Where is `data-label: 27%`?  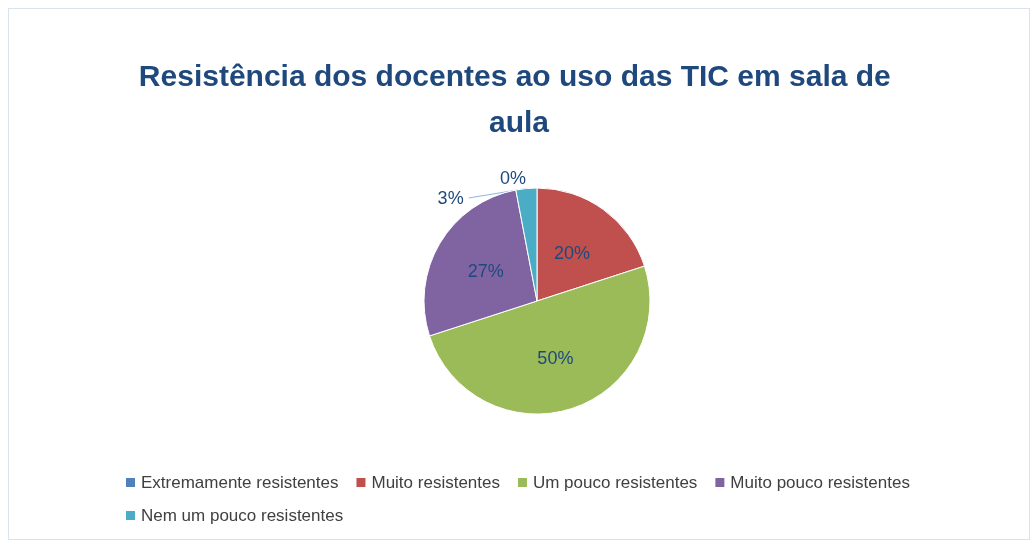
data-label: 27% is located at coordinates (485, 270).